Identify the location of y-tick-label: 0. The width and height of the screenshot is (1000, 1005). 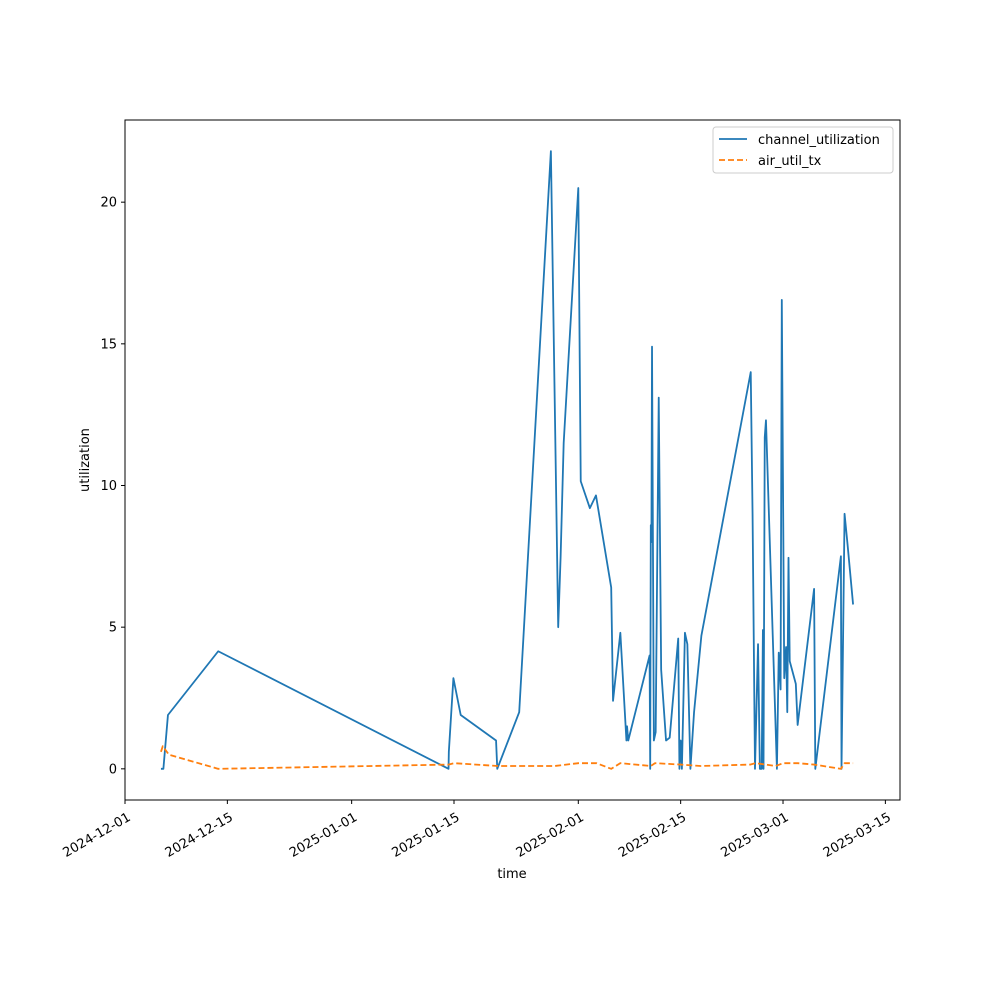
(113, 769).